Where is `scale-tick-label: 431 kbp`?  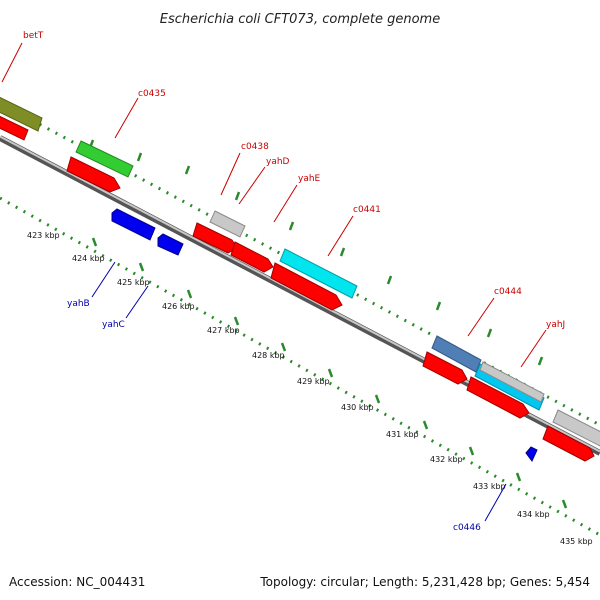 scale-tick-label: 431 kbp is located at coordinates (402, 434).